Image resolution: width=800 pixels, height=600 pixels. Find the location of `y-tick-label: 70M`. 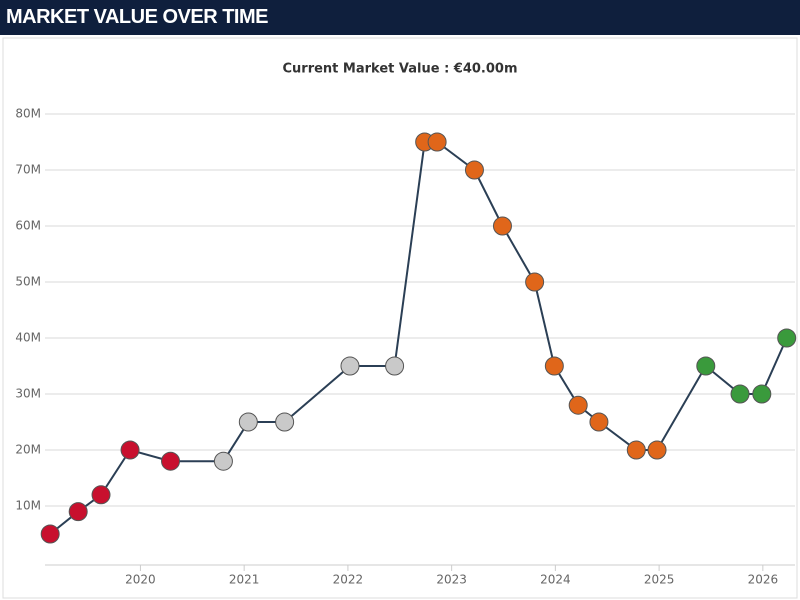

y-tick-label: 70M is located at coordinates (28, 170).